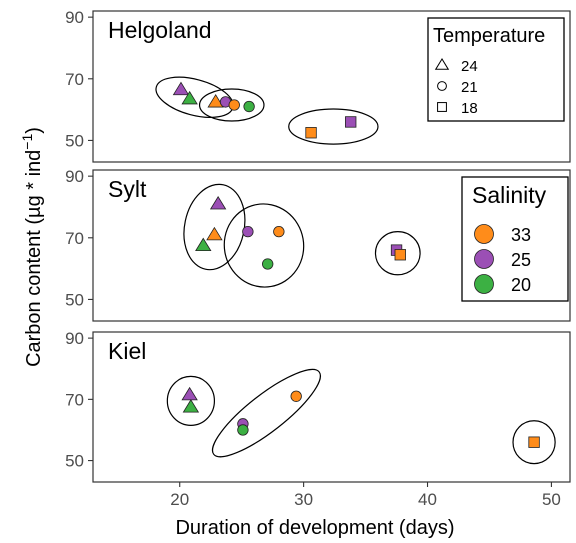 This screenshot has height=543, width=576. Describe the element at coordinates (179, 499) in the screenshot. I see `x-tick-label: 20` at that location.